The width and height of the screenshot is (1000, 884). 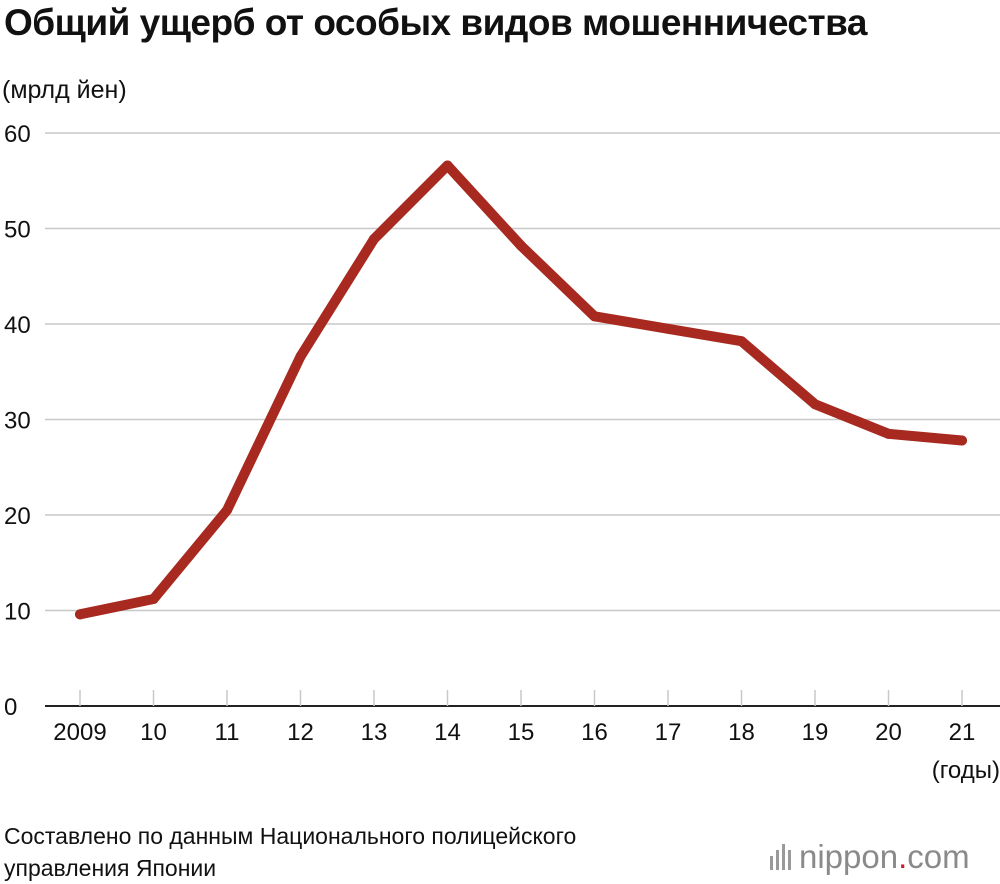 I want to click on x-tick-label: 19, so click(x=815, y=732).